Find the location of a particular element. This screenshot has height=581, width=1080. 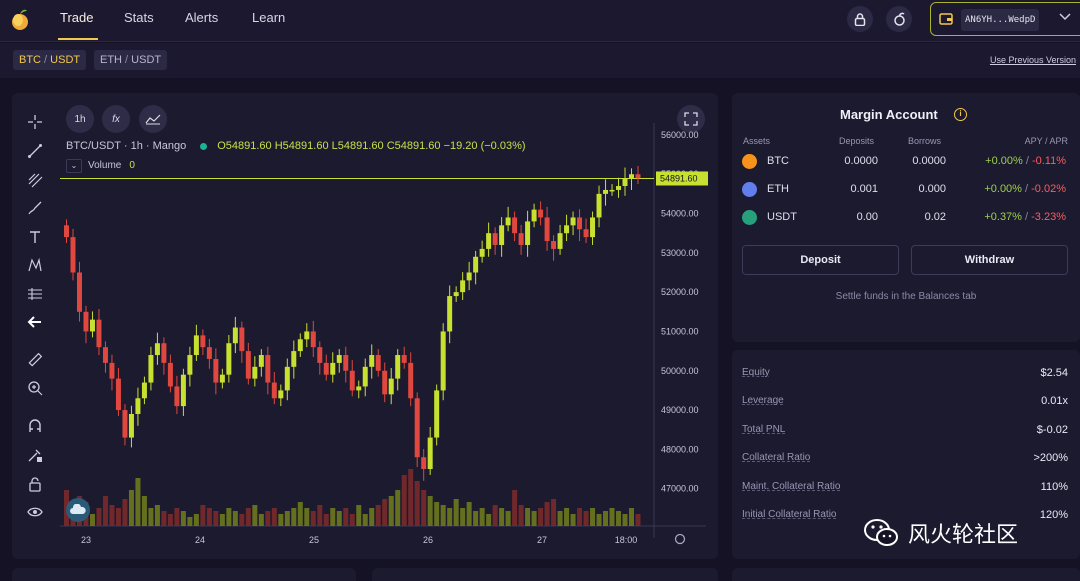

x-tick-label: 25 is located at coordinates (314, 540).